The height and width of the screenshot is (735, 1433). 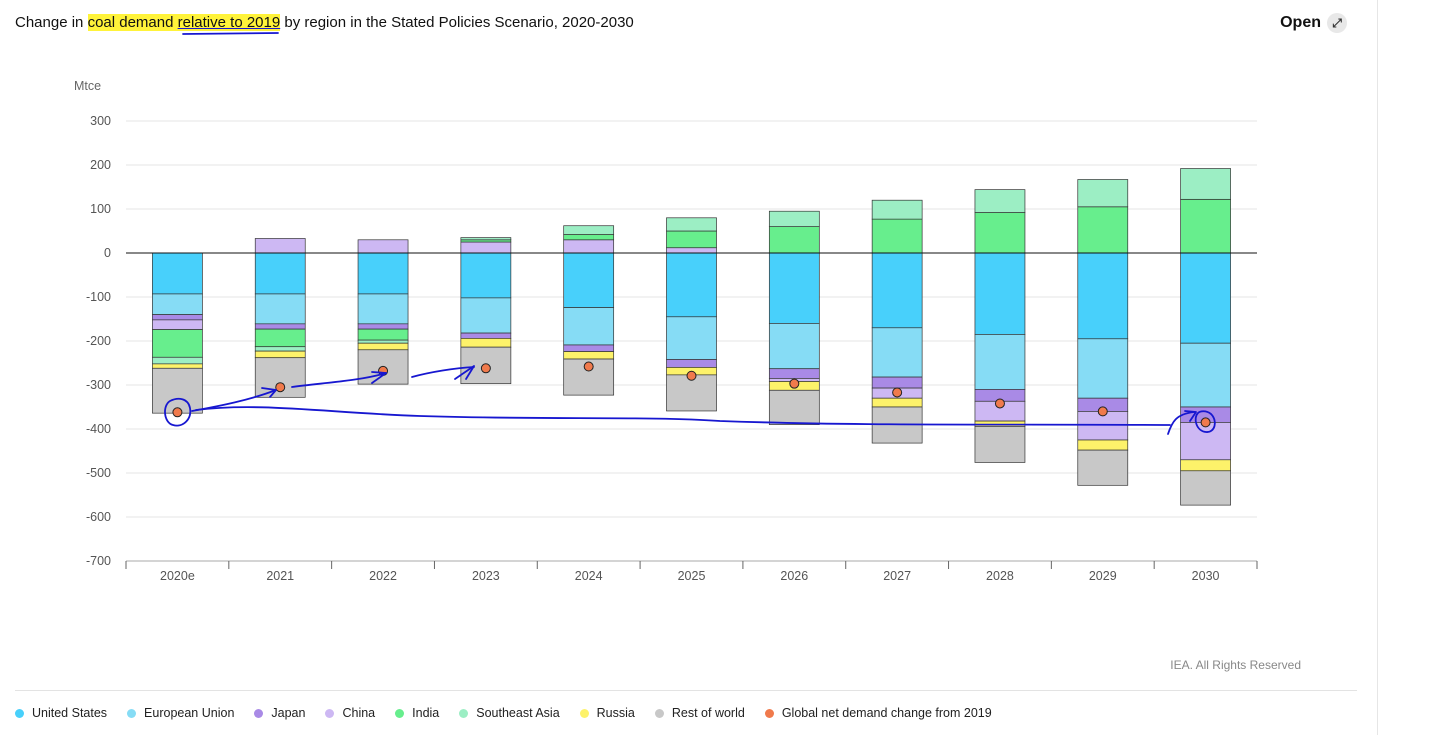 What do you see at coordinates (100, 121) in the screenshot?
I see `y-tick-label: 300` at bounding box center [100, 121].